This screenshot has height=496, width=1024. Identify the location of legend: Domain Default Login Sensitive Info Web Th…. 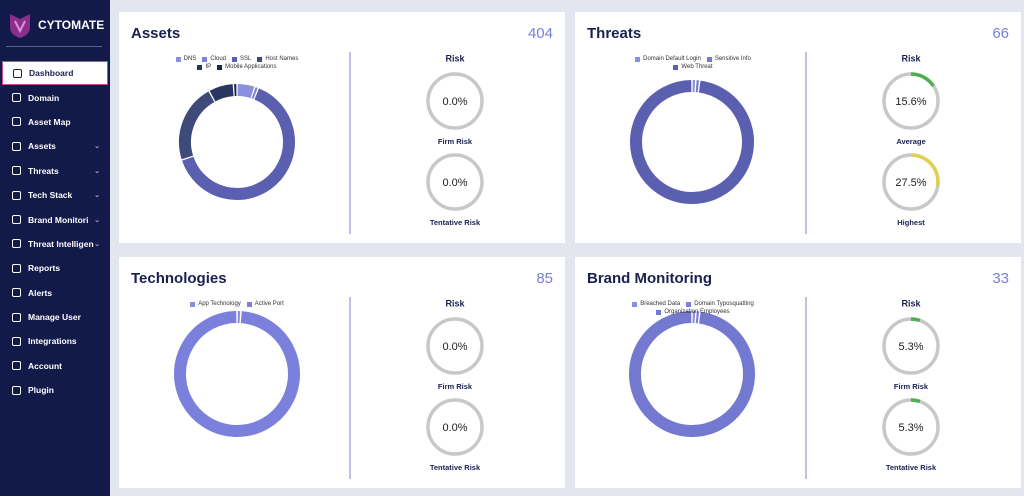
(693, 63).